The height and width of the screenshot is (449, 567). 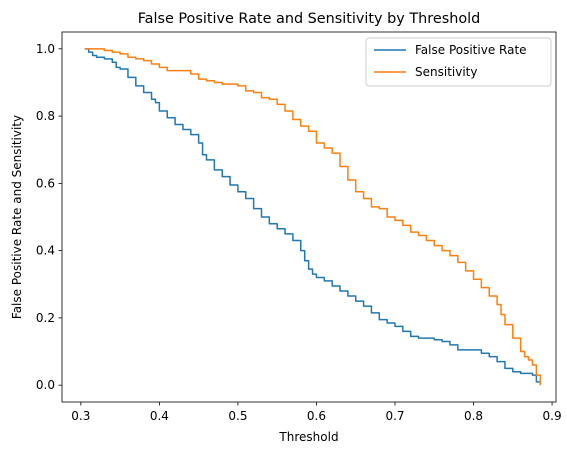 What do you see at coordinates (471, 50) in the screenshot?
I see `legend-label-fpr: False Positive Rate` at bounding box center [471, 50].